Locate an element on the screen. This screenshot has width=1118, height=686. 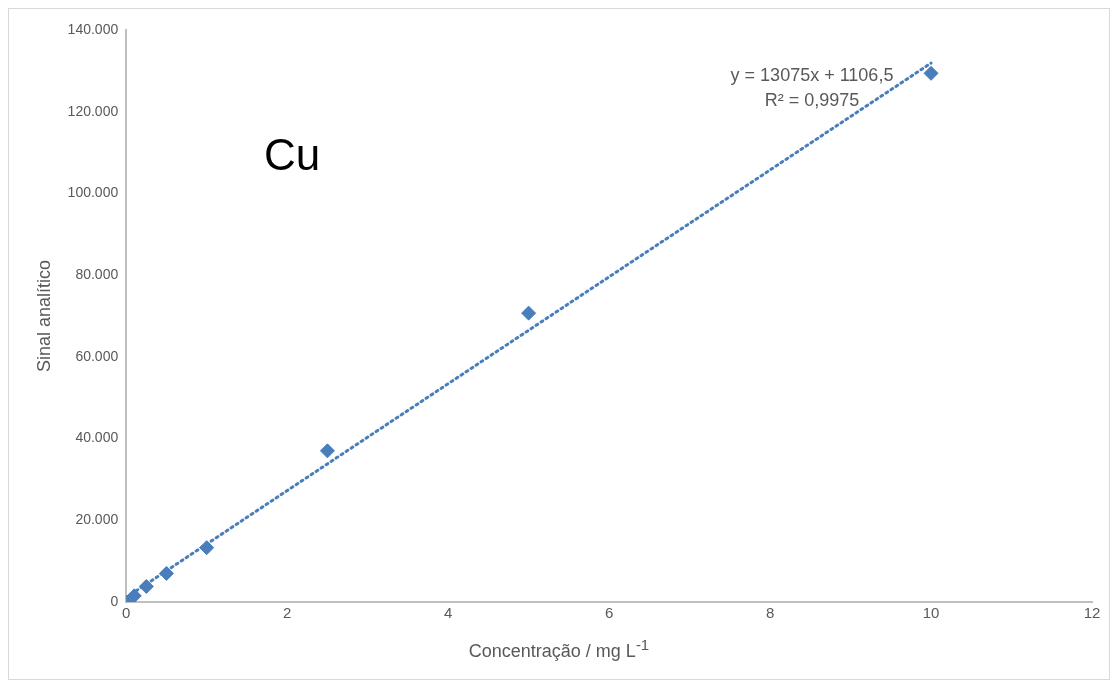
x-tick-label: 8 is located at coordinates (770, 613).